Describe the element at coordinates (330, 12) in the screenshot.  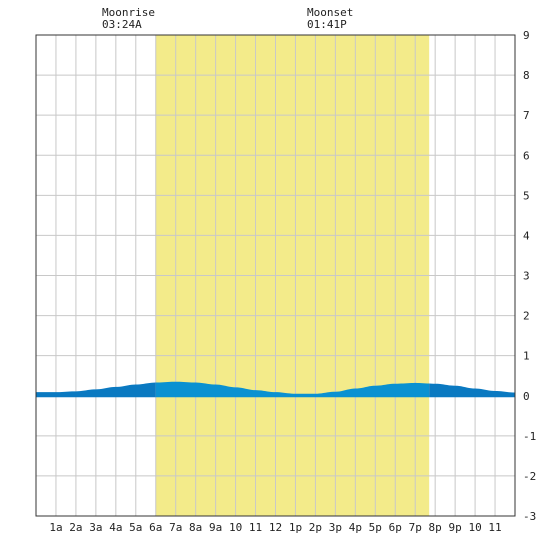
I see `moon-event-label: Moonset` at that location.